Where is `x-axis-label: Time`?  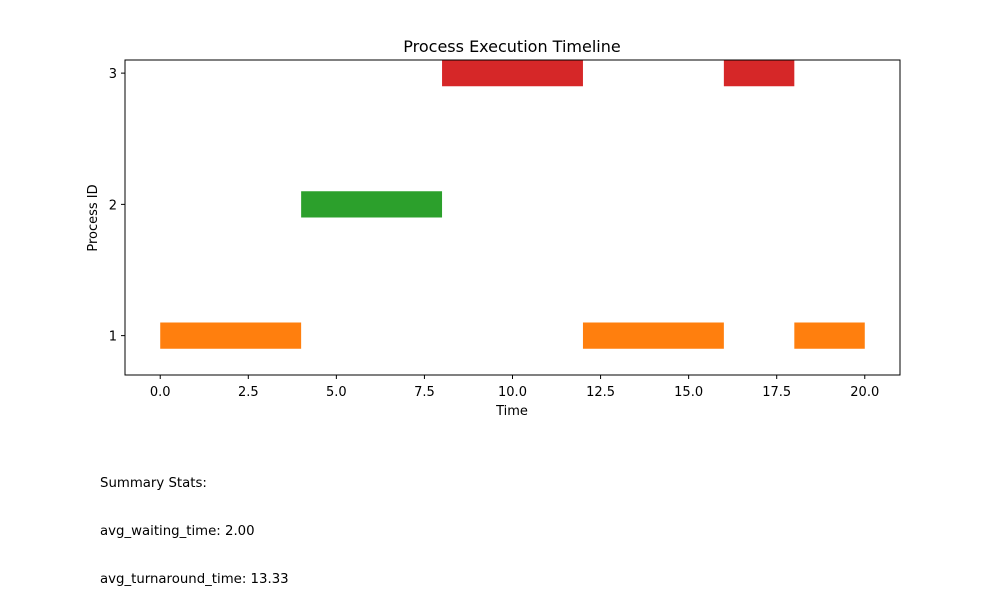 x-axis-label: Time is located at coordinates (511, 411).